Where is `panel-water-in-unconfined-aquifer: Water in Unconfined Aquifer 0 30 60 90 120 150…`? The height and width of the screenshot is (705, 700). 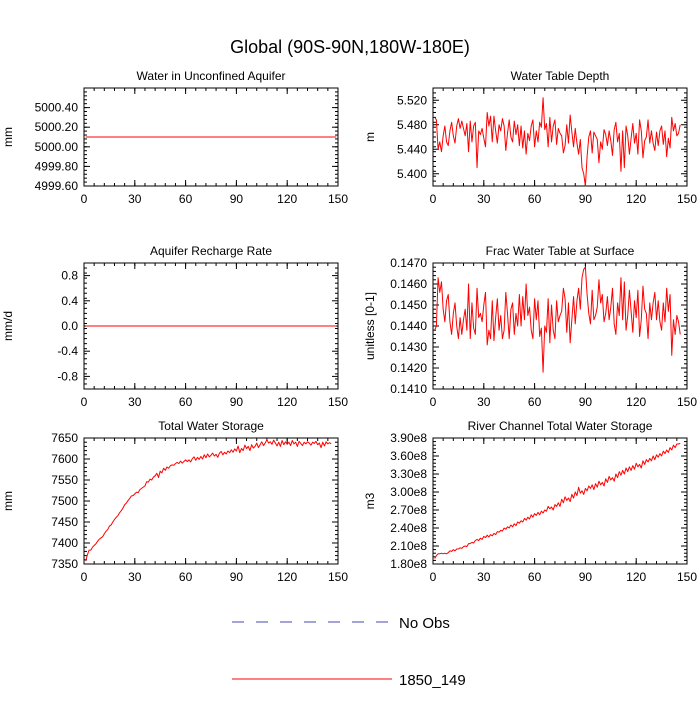 panel-water-in-unconfined-aquifer: Water in Unconfined Aquifer 0 30 60 90 120 150… is located at coordinates (174, 137).